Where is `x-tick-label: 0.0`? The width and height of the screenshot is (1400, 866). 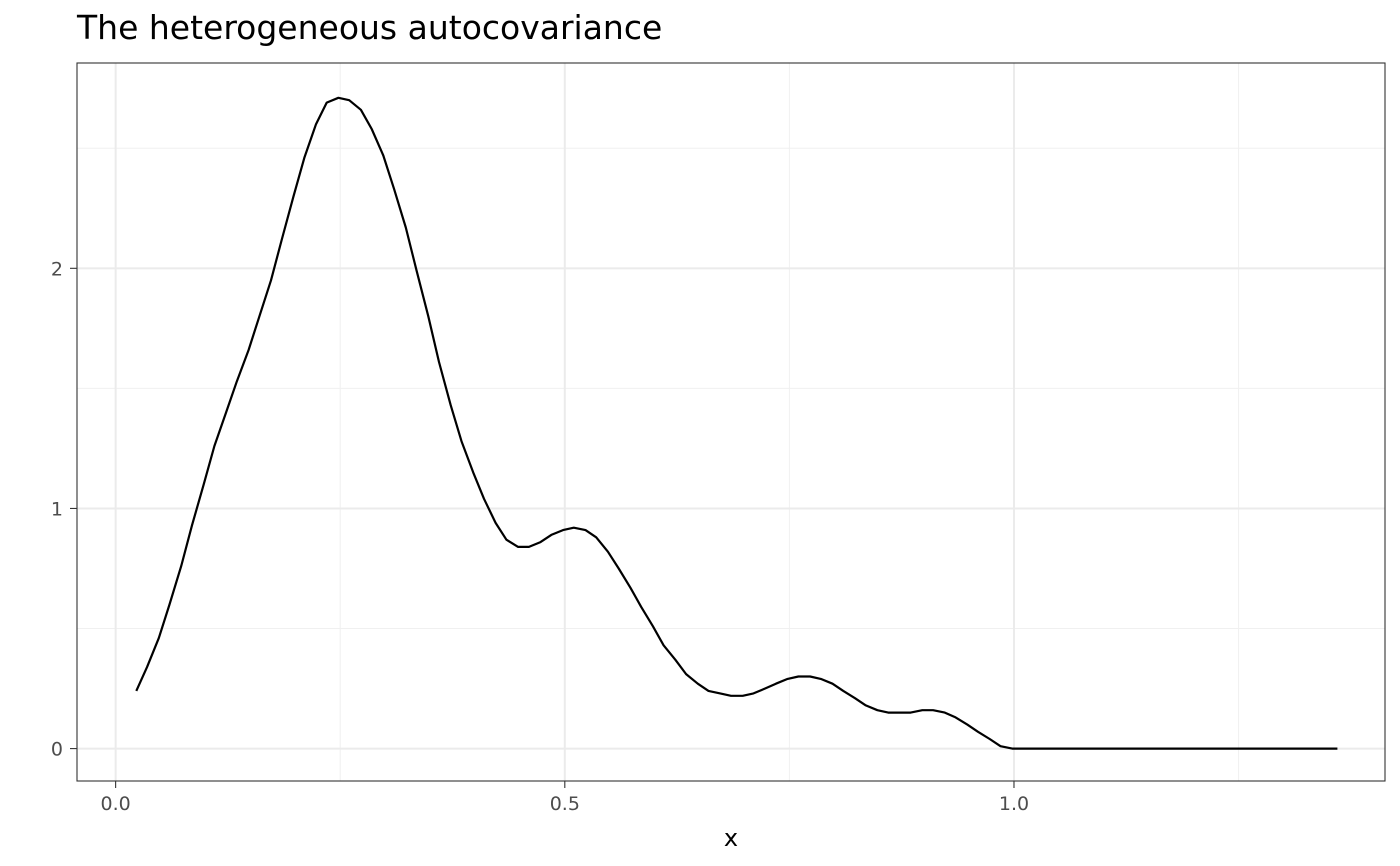
x-tick-label: 0.0 is located at coordinates (116, 804).